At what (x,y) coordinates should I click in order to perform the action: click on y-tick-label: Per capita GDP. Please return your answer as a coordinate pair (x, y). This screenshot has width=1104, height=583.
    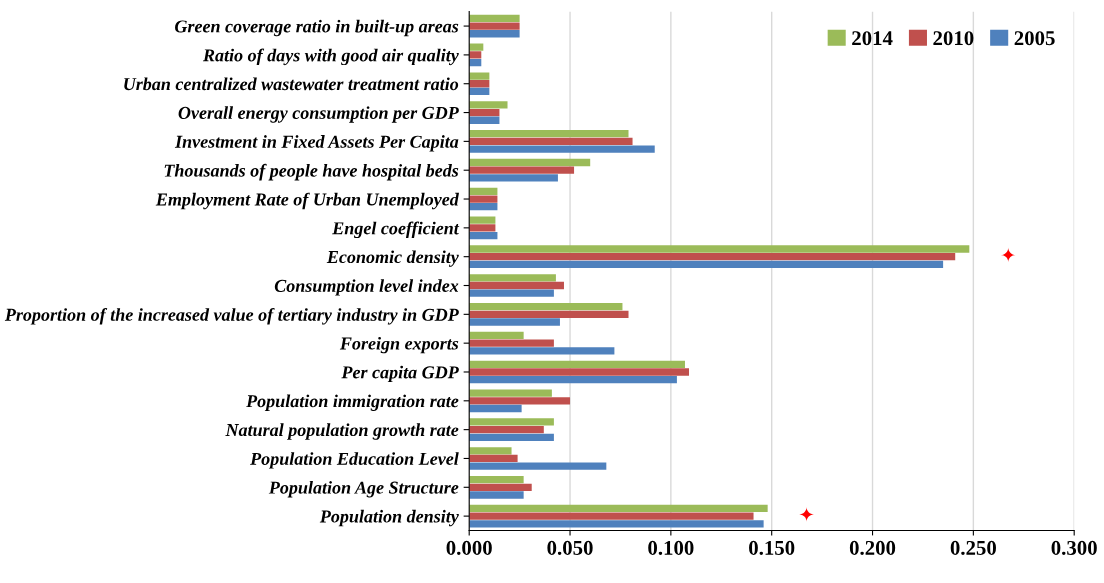
    Looking at the image, I should click on (400, 374).